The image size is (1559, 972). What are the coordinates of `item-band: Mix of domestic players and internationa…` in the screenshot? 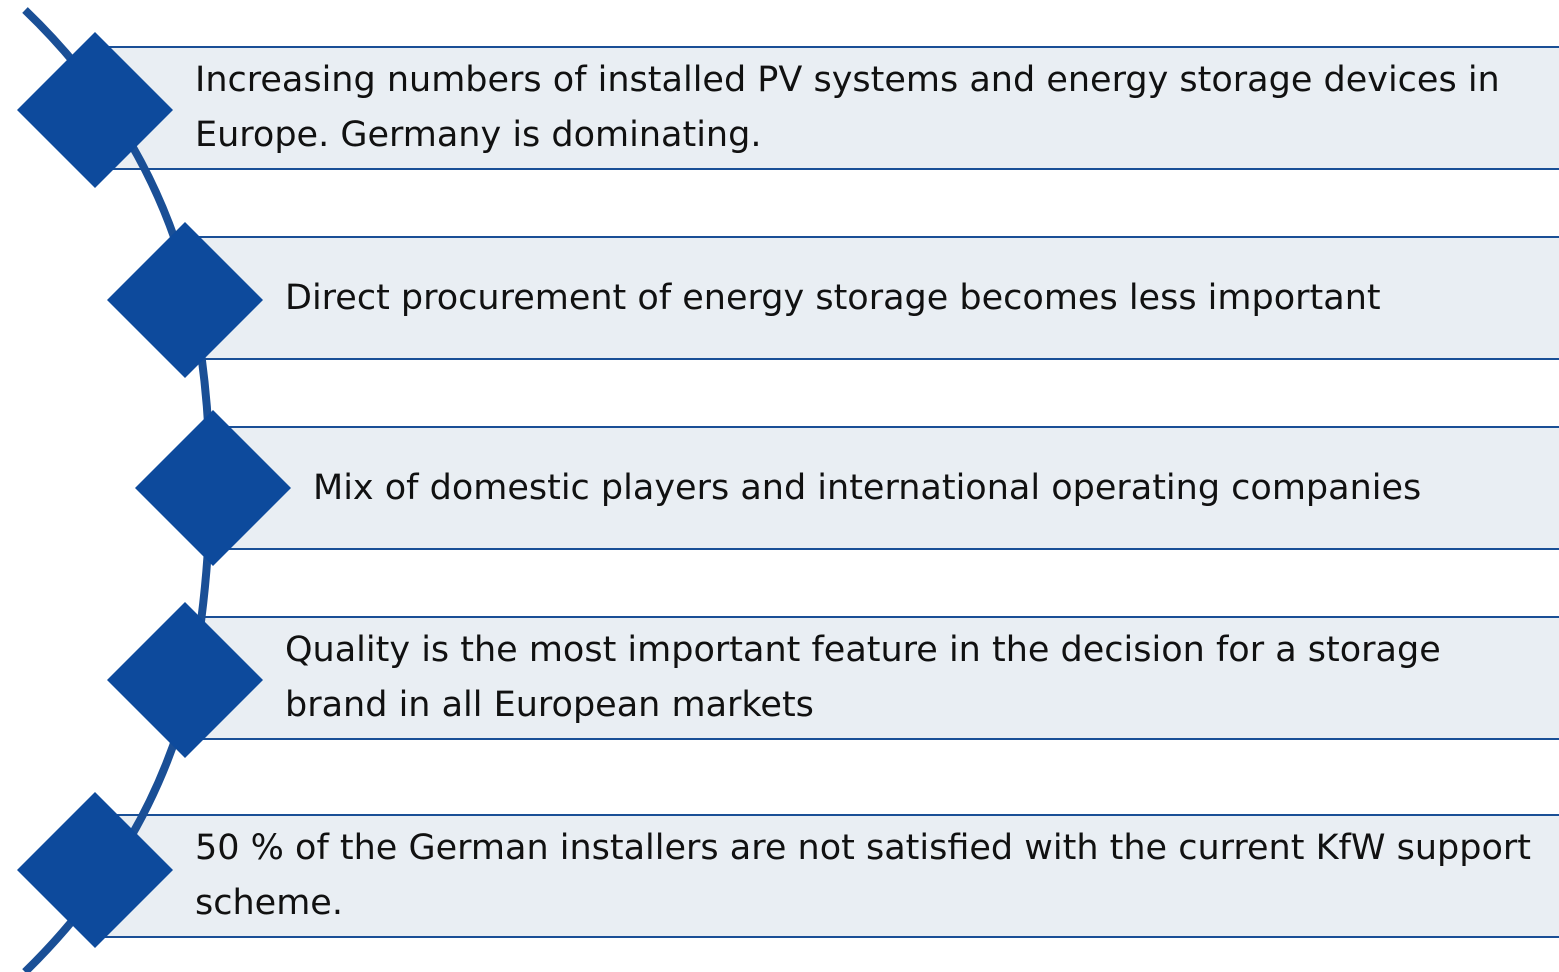 It's located at (886, 488).